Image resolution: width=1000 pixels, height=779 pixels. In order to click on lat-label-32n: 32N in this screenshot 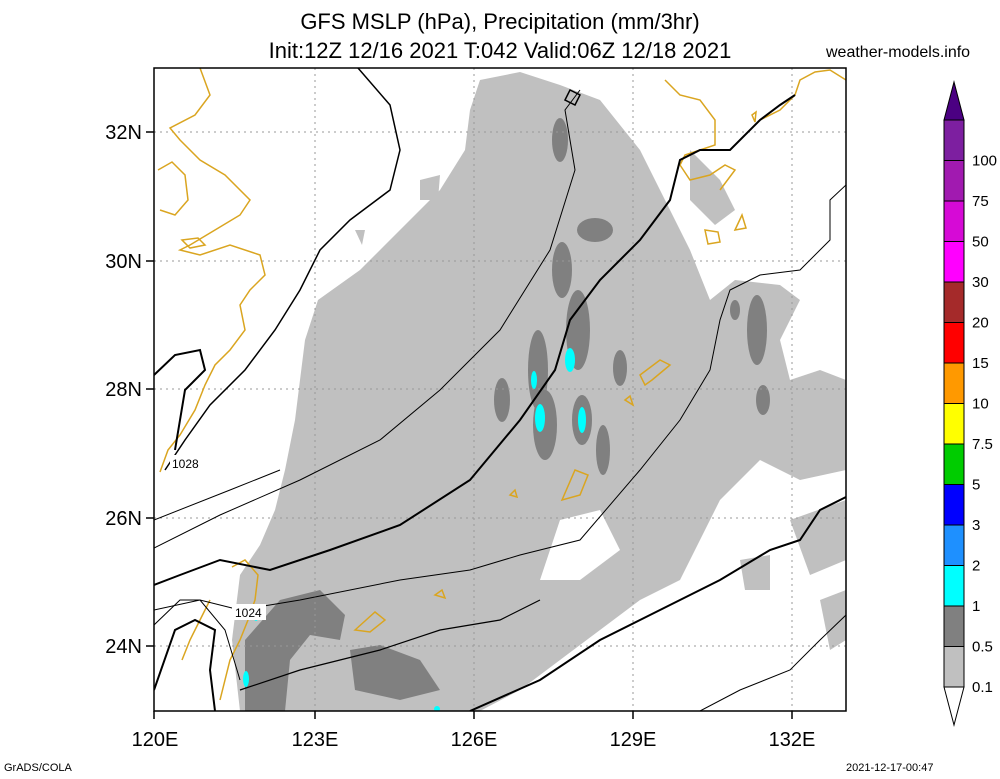, I will do `click(123, 133)`.